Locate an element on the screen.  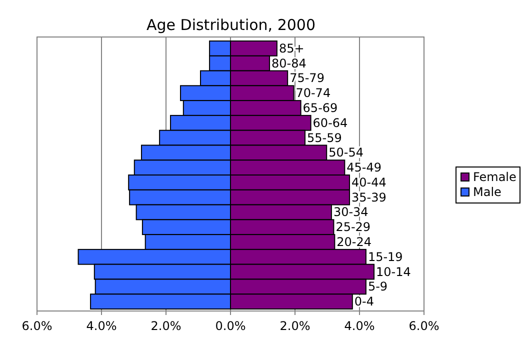
y-tick-label: 25-29 is located at coordinates (353, 227).